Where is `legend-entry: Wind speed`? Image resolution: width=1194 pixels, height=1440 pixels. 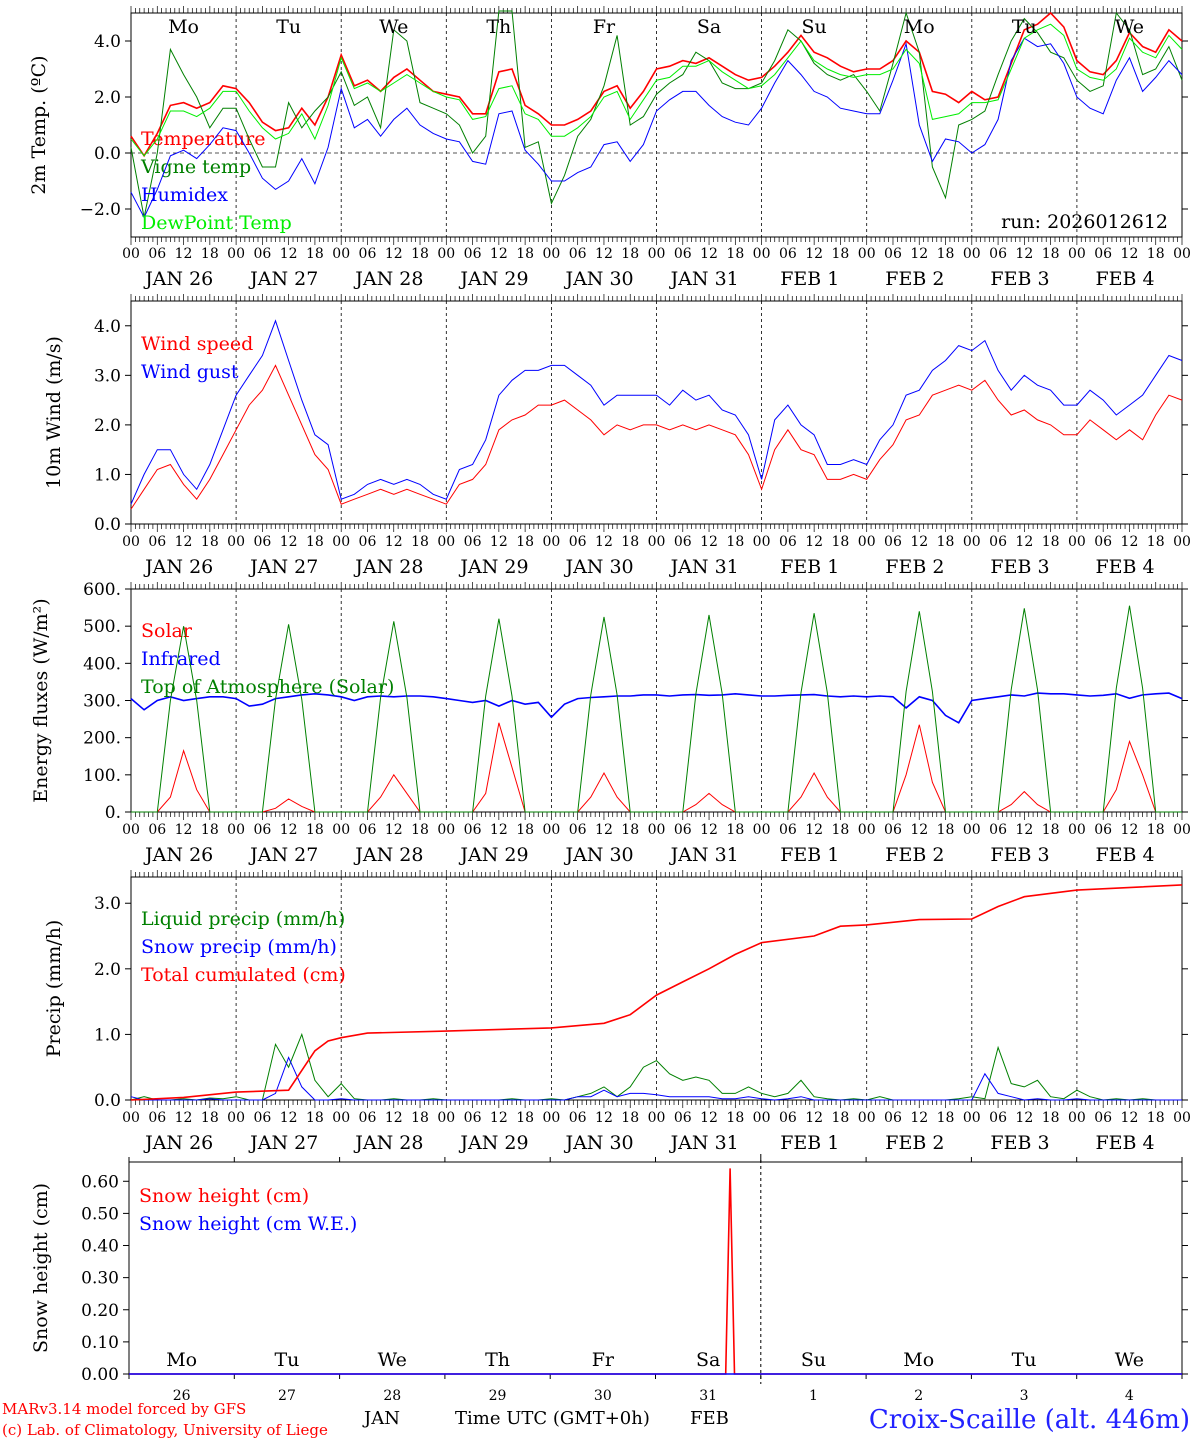 legend-entry: Wind speed is located at coordinates (197, 344).